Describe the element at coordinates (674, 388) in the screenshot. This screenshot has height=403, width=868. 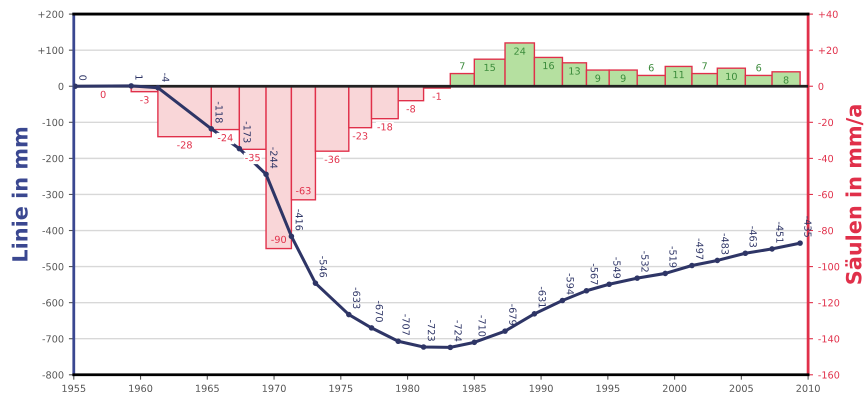
I see `x-tick-label: 2000` at that location.